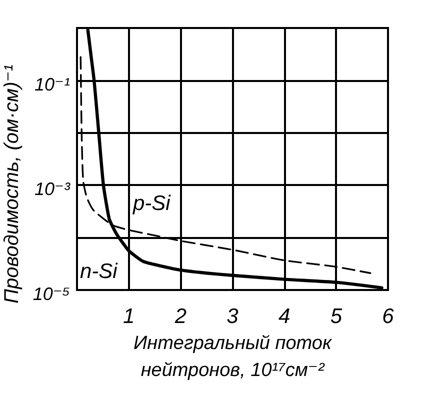 This screenshot has width=431, height=400. What do you see at coordinates (52, 189) in the screenshot?
I see `y-tick-label: 10⁻³` at bounding box center [52, 189].